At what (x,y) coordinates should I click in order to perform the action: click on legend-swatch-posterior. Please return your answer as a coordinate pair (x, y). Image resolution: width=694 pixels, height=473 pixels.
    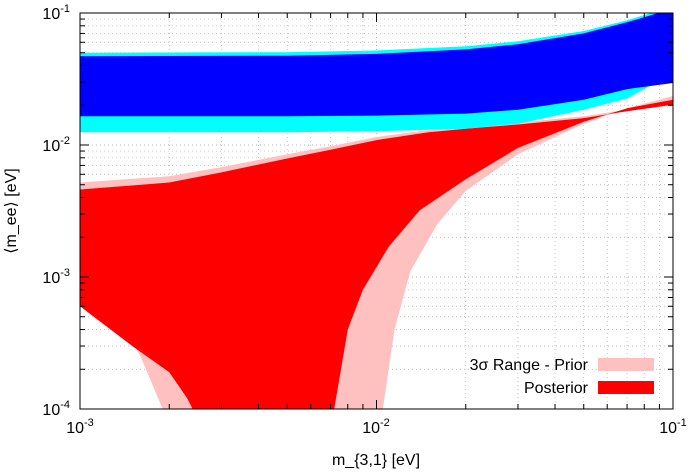
    Looking at the image, I should click on (626, 387).